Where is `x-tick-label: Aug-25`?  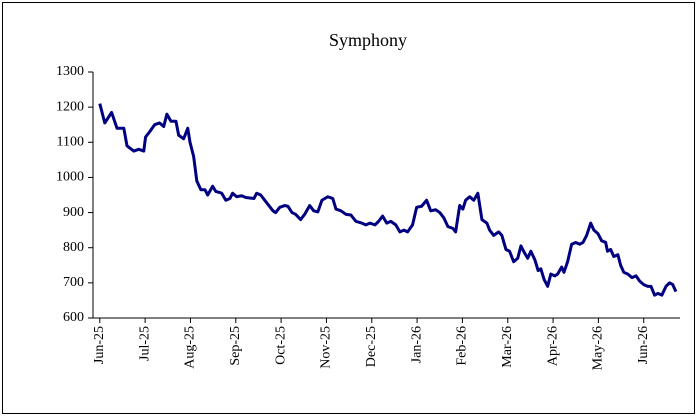 x-tick-label: Aug-25 is located at coordinates (190, 347).